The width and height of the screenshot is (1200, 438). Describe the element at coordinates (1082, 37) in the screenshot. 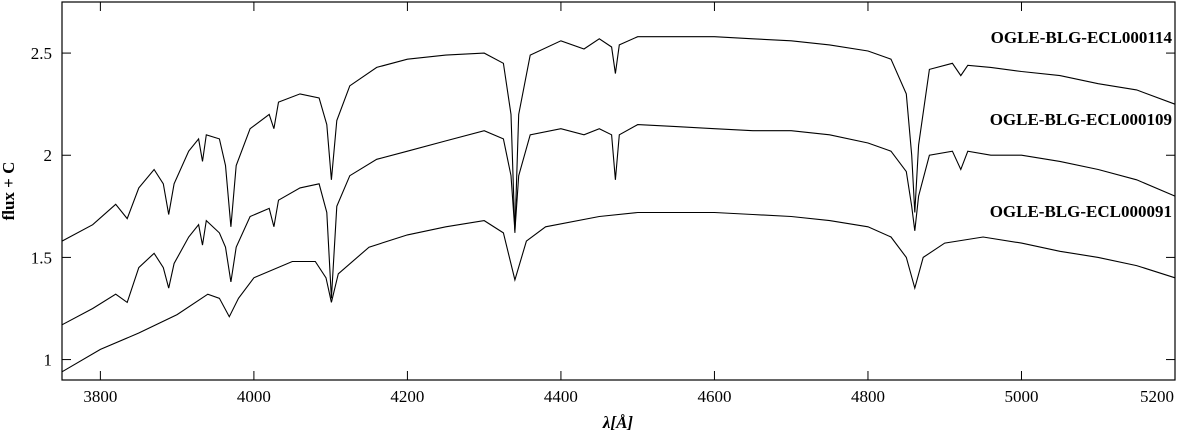

I see `series-label: OGLE-BLG-ECL000114` at that location.